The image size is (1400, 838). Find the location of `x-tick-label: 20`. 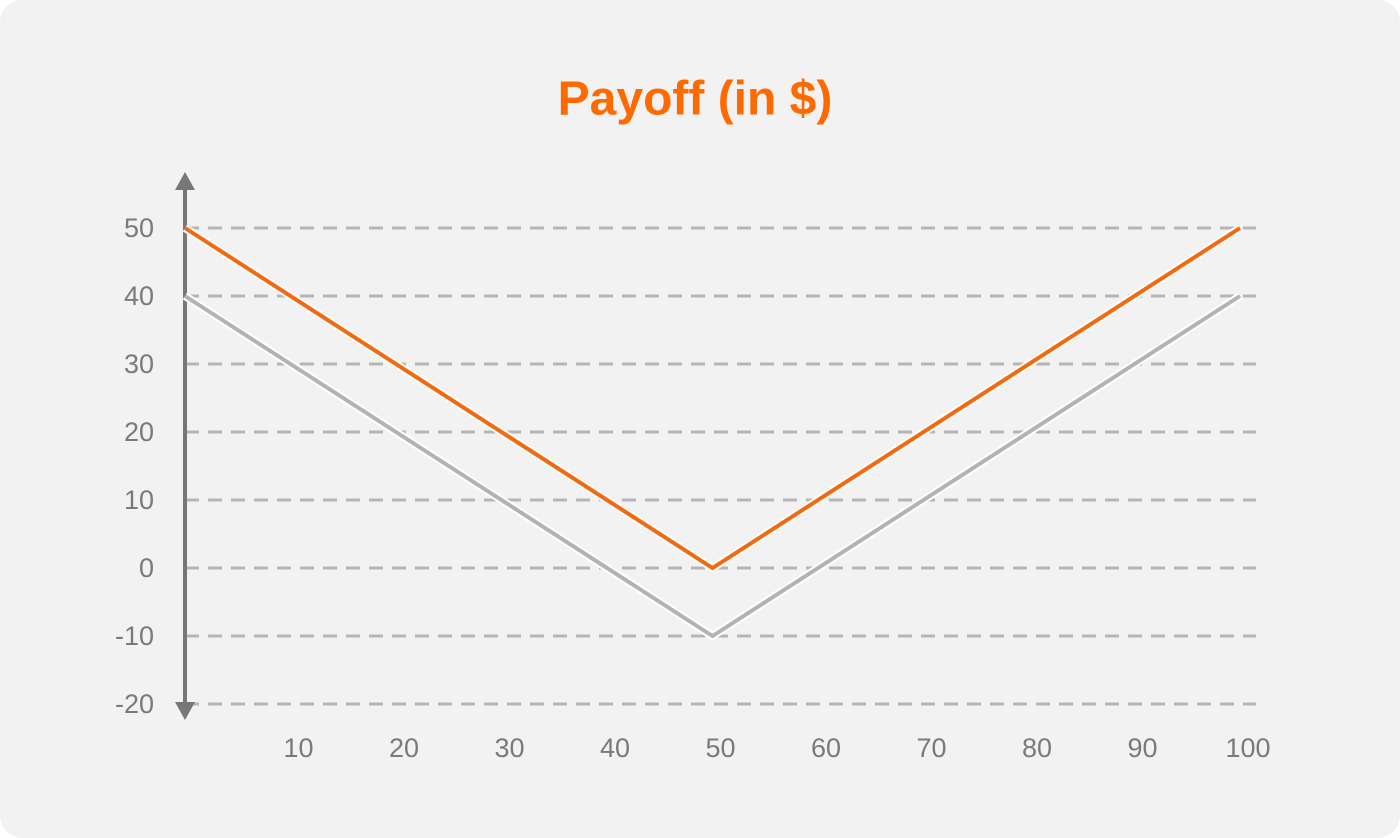

x-tick-label: 20 is located at coordinates (404, 748).